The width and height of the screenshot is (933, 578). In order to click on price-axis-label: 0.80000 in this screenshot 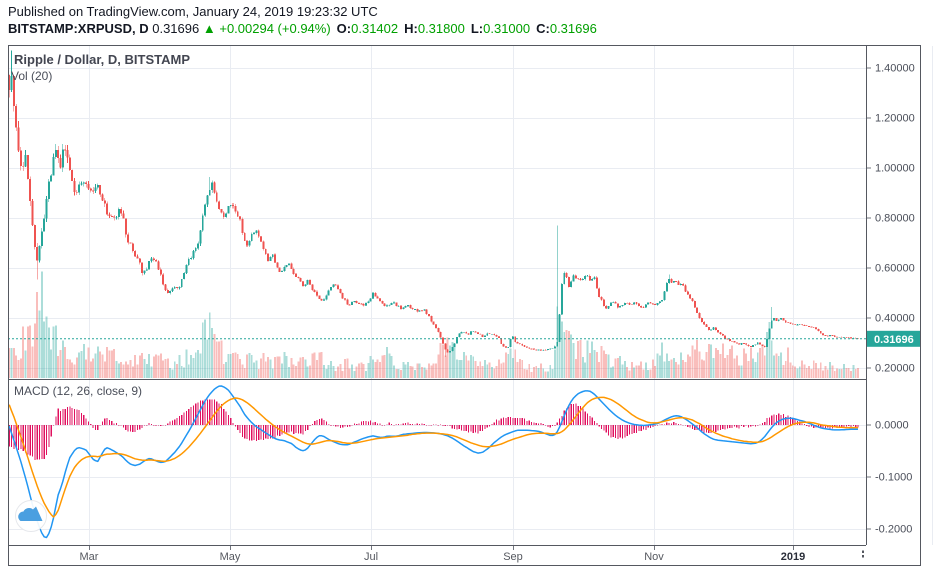, I will do `click(895, 219)`.